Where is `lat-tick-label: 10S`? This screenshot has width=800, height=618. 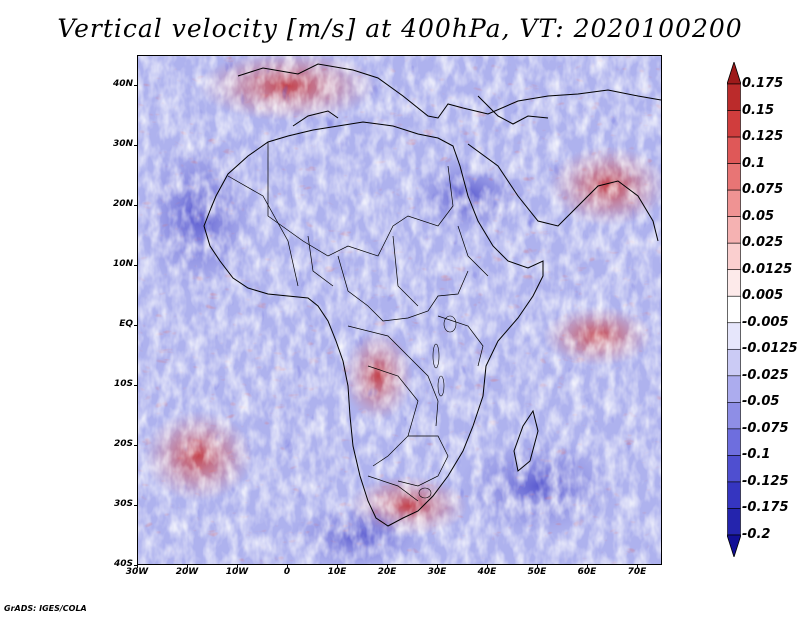 lat-tick-label: 10S is located at coordinates (123, 384).